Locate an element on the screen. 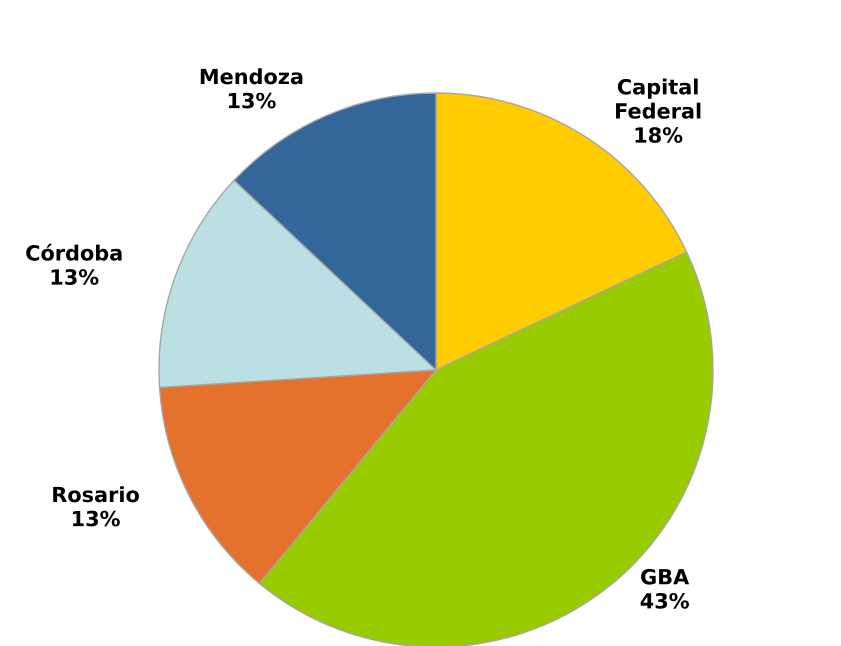 Image resolution: width=841 pixels, height=646 pixels. slice-label: Capital Federal is located at coordinates (658, 98).